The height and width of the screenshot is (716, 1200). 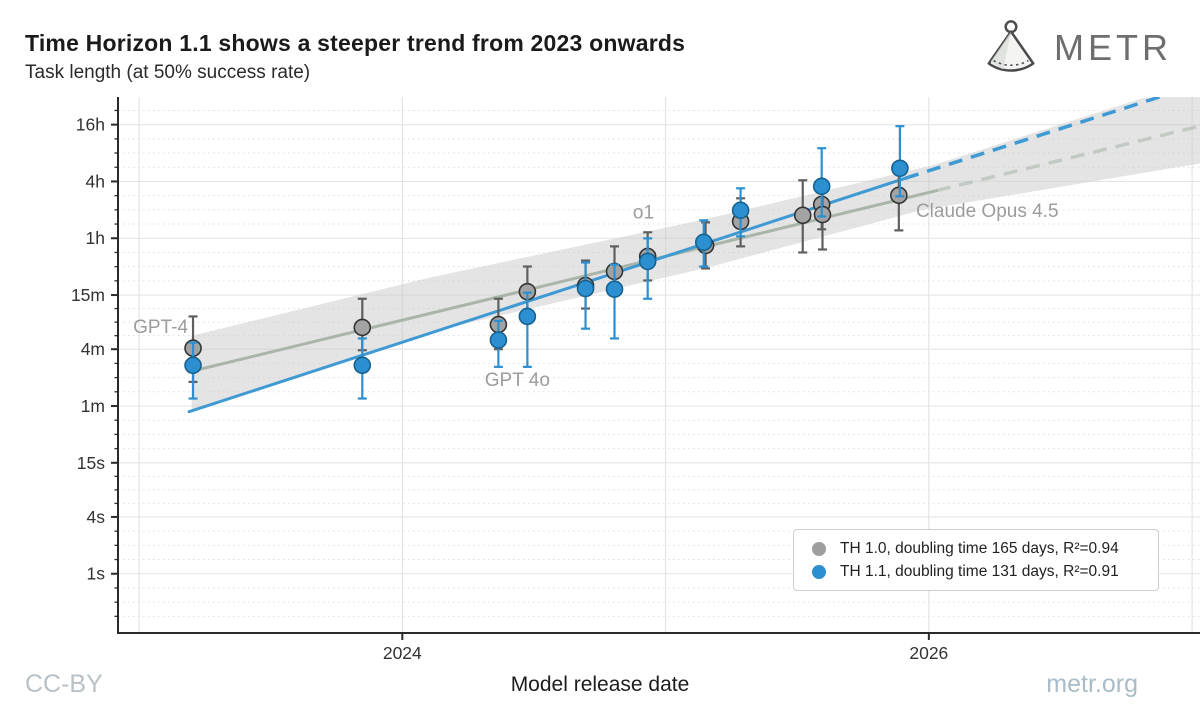 What do you see at coordinates (517, 380) in the screenshot?
I see `annotation-gpt-4o: GPT 4o` at bounding box center [517, 380].